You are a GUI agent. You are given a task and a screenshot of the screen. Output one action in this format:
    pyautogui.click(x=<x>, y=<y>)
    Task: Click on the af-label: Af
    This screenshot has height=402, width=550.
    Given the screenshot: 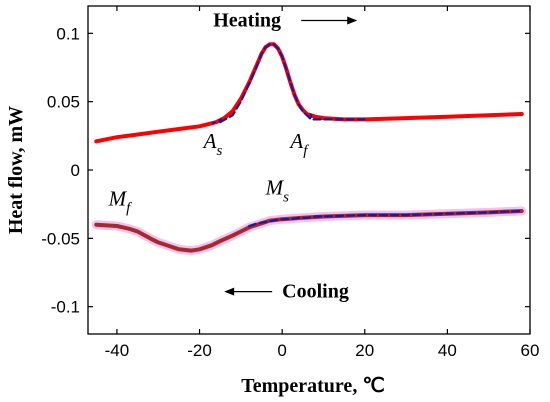 What is the action you would take?
    pyautogui.click(x=298, y=144)
    